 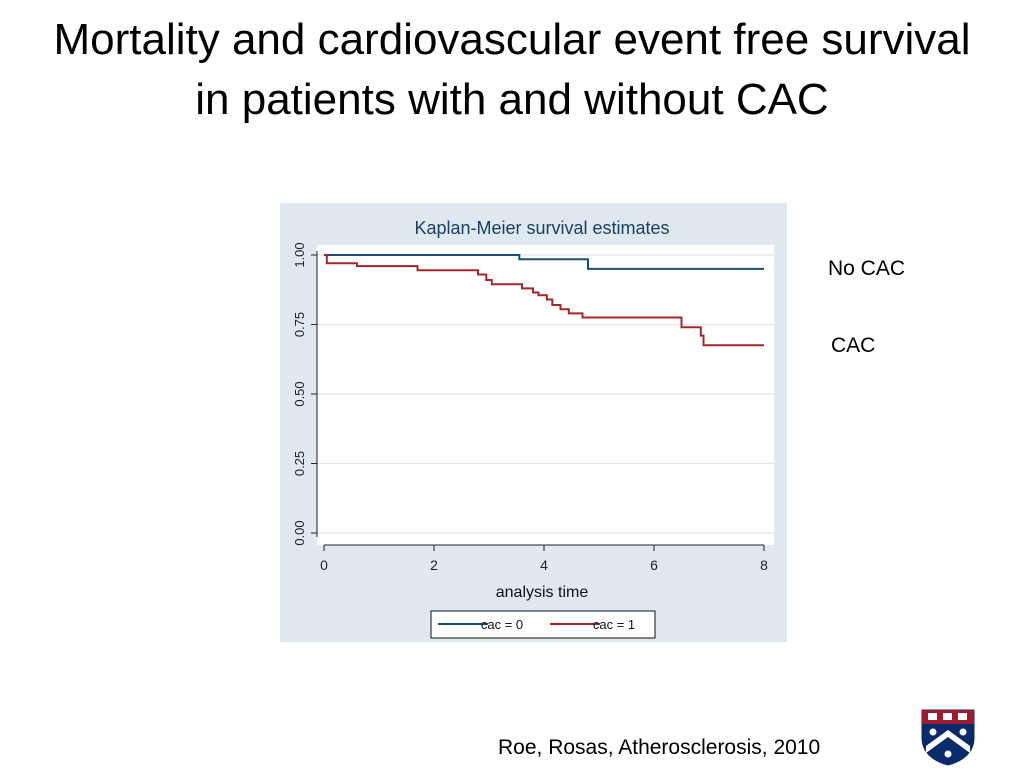 What do you see at coordinates (543, 624) in the screenshot?
I see `legend: cac = 0 cac = 1` at bounding box center [543, 624].